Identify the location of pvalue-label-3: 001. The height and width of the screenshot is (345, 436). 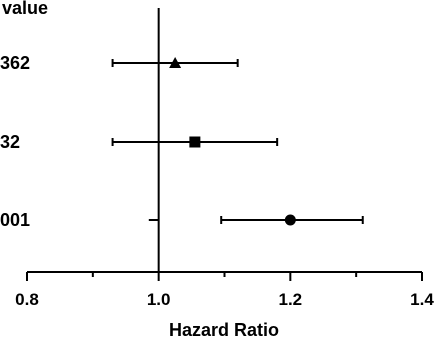
(15, 220).